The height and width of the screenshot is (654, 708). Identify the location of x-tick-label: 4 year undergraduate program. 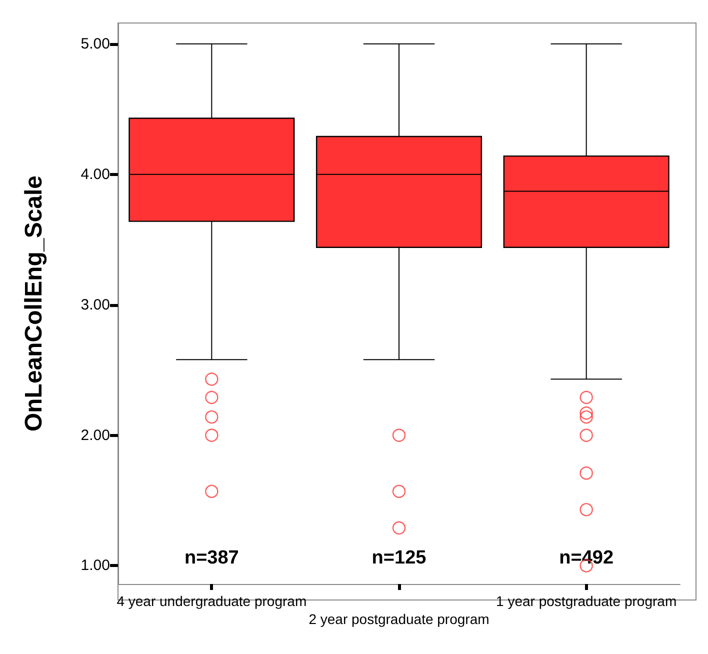
(211, 601).